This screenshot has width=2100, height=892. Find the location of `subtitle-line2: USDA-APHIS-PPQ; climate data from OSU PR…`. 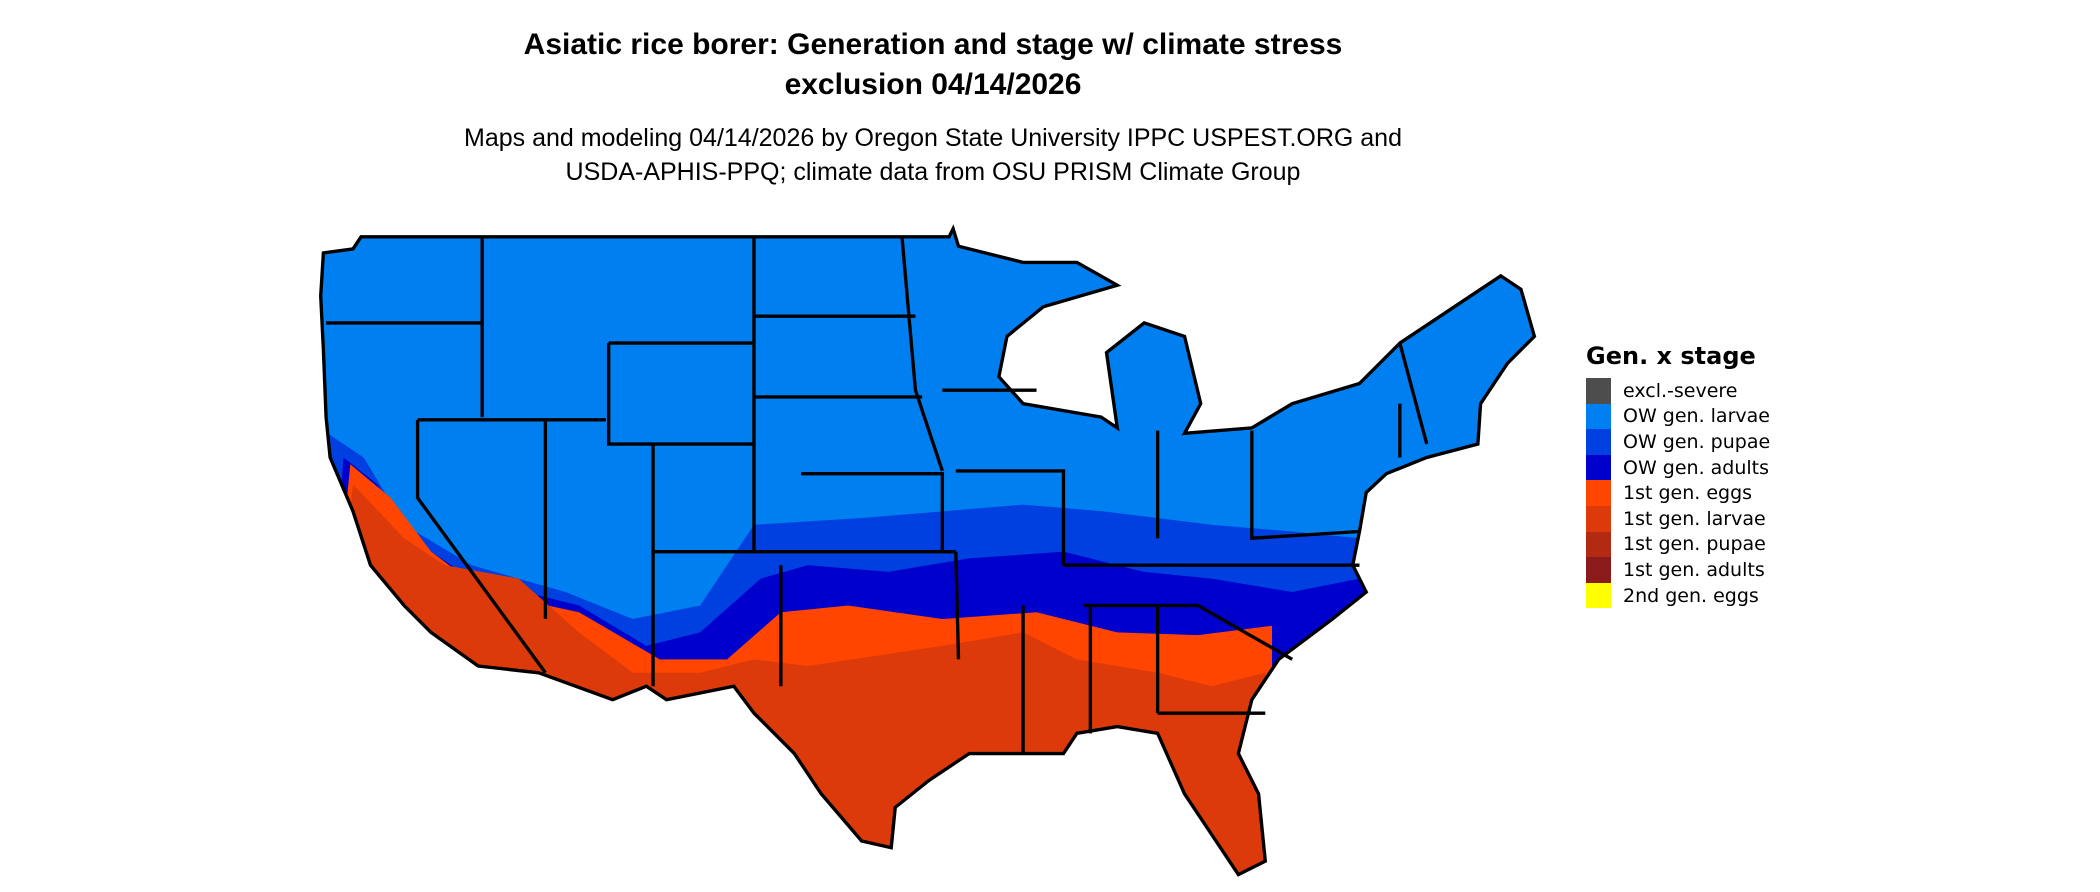

subtitle-line2: USDA-APHIS-PPQ; climate data from OSU PR… is located at coordinates (933, 172).